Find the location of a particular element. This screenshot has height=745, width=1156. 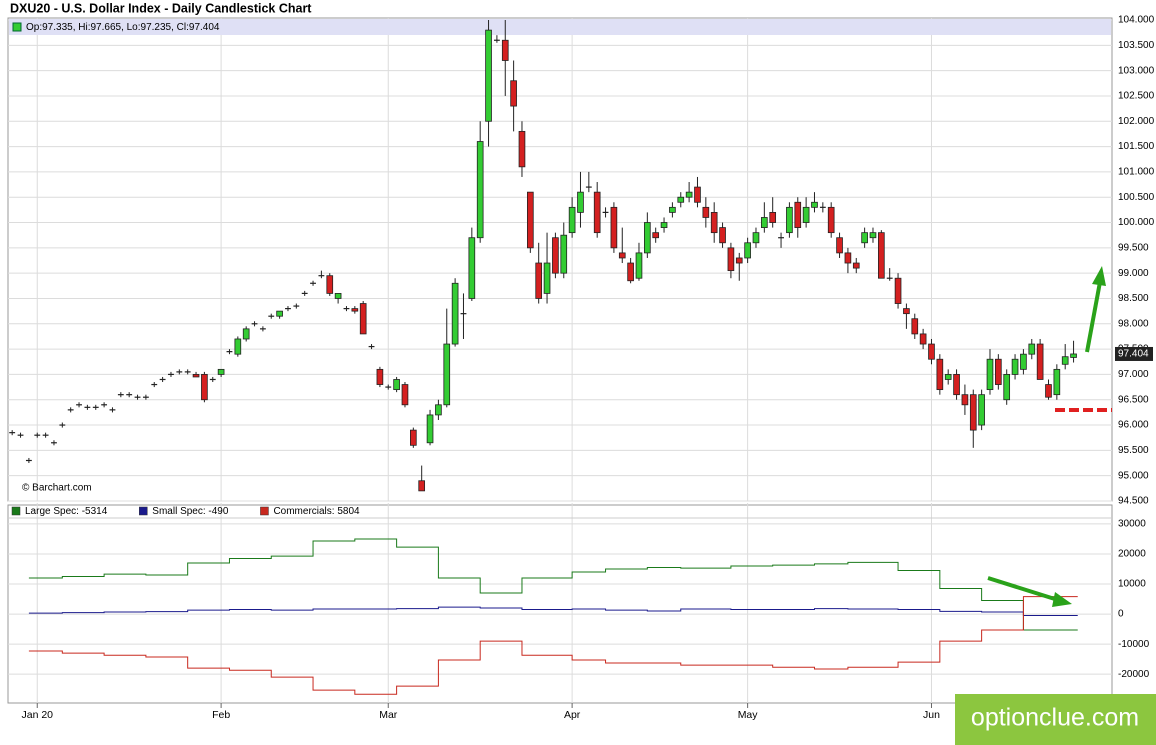

y-tick-label: 99.000 is located at coordinates (1133, 273).